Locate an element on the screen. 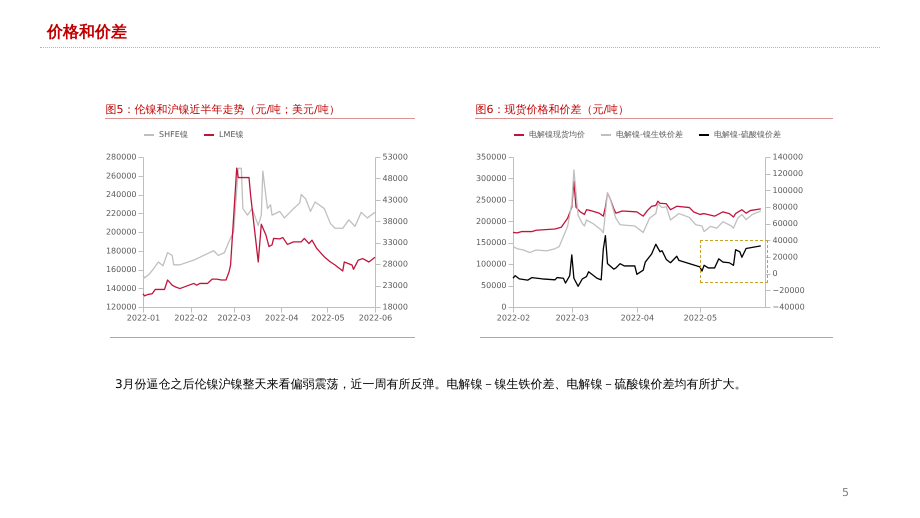  legend-label: 电解镍-硫酸镍价差 is located at coordinates (747, 134).